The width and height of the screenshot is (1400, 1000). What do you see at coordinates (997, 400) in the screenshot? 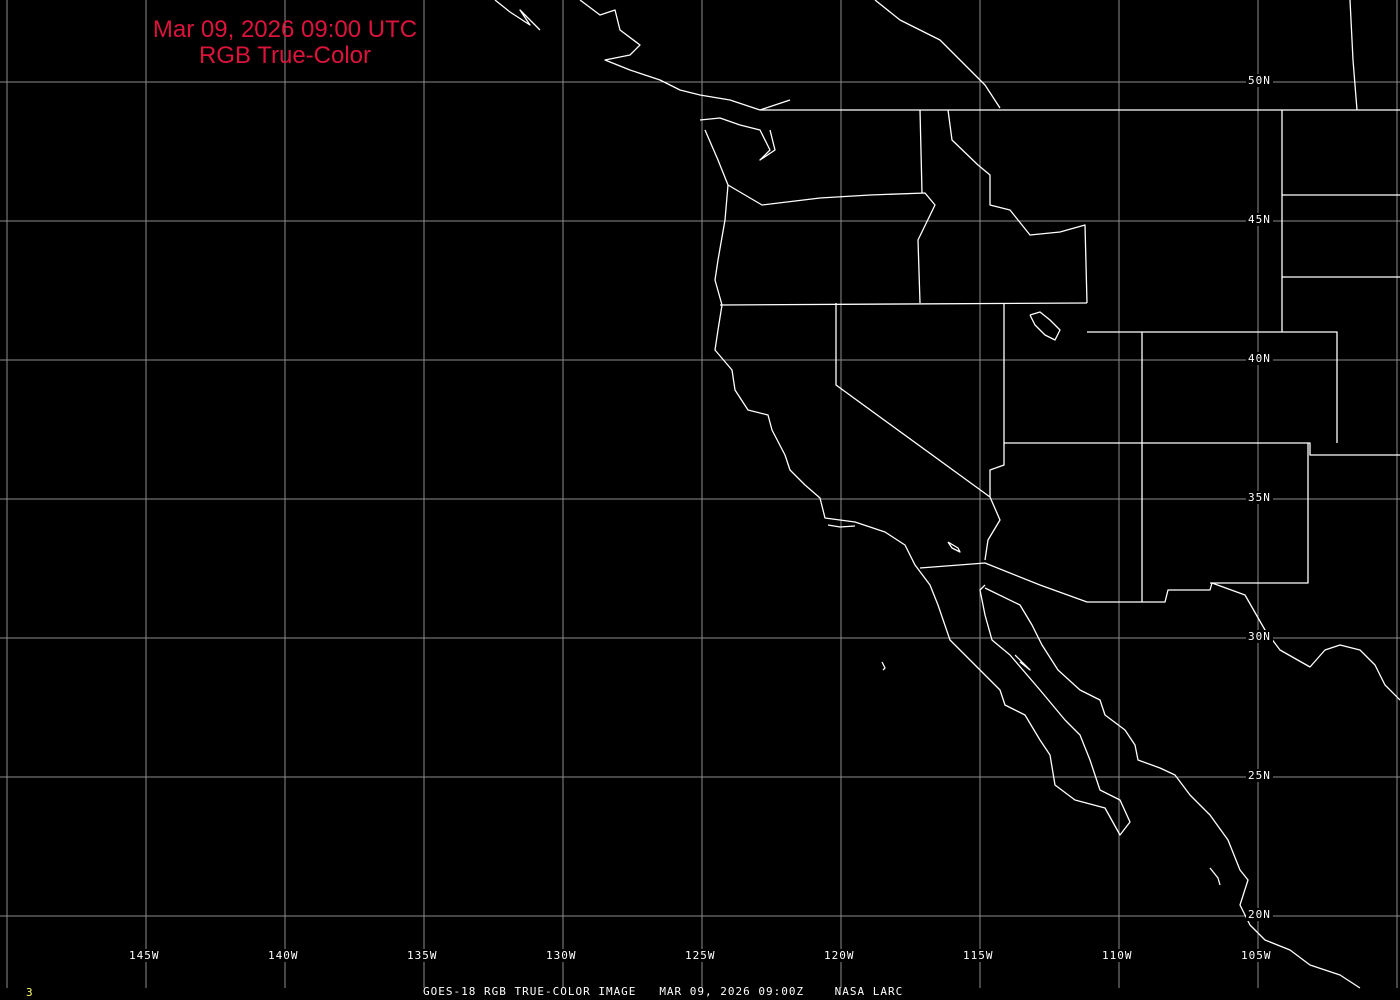
I see `border-nv-ut` at bounding box center [997, 400].